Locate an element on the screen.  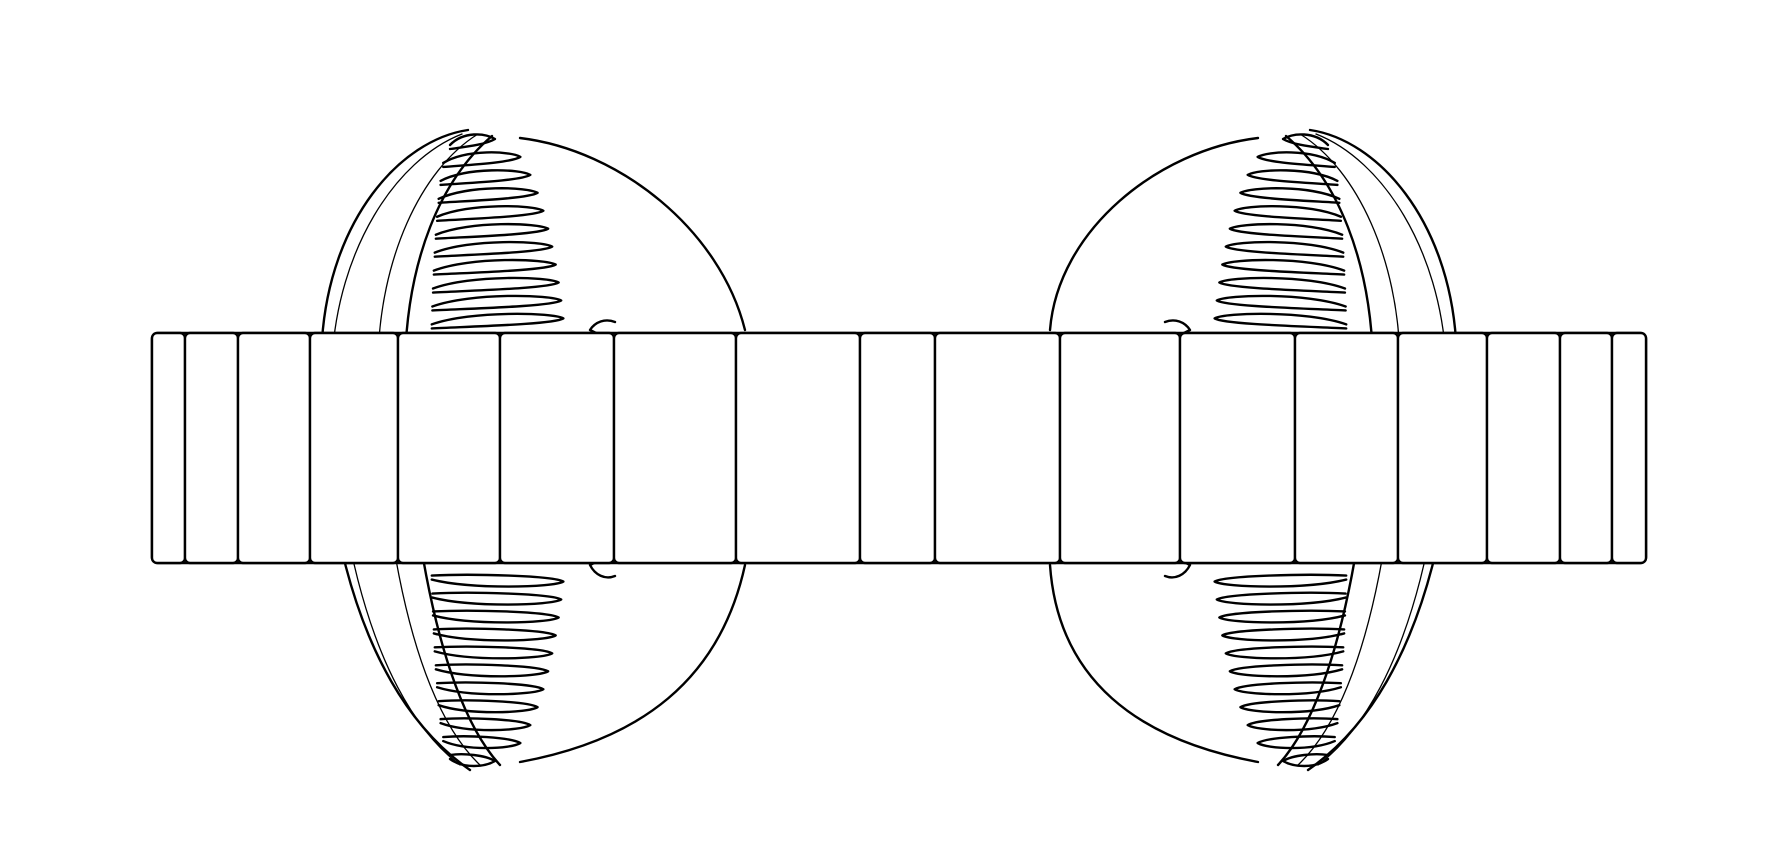
left-earcup-cushion-pleats is located at coordinates (497, 450).